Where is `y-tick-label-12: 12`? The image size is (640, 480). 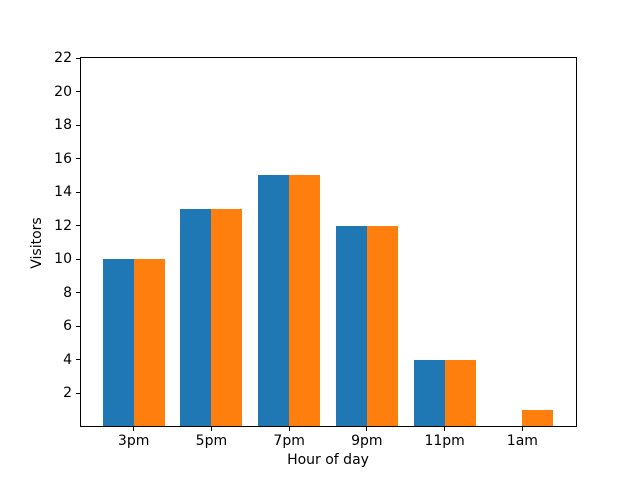
y-tick-label-12: 12 is located at coordinates (63, 225).